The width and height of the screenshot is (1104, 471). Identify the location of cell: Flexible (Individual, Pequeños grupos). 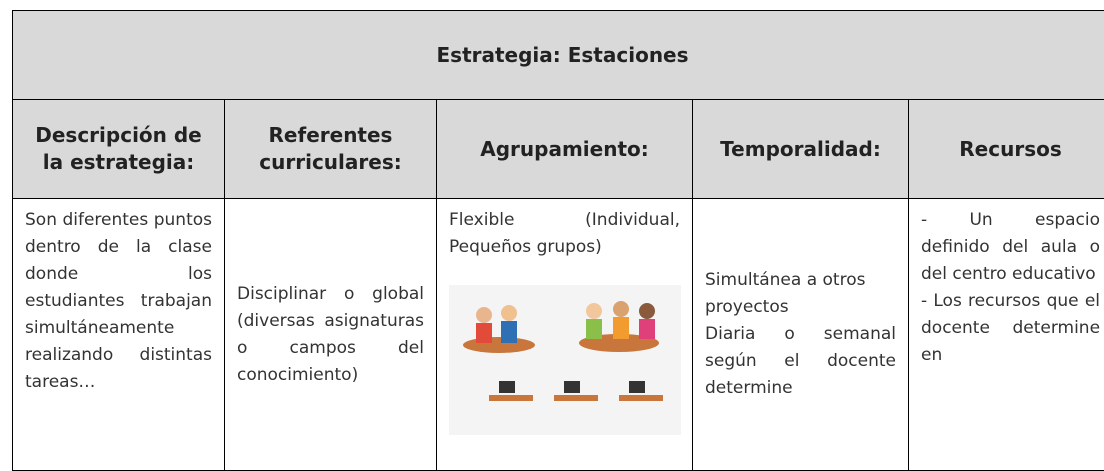
(565, 335).